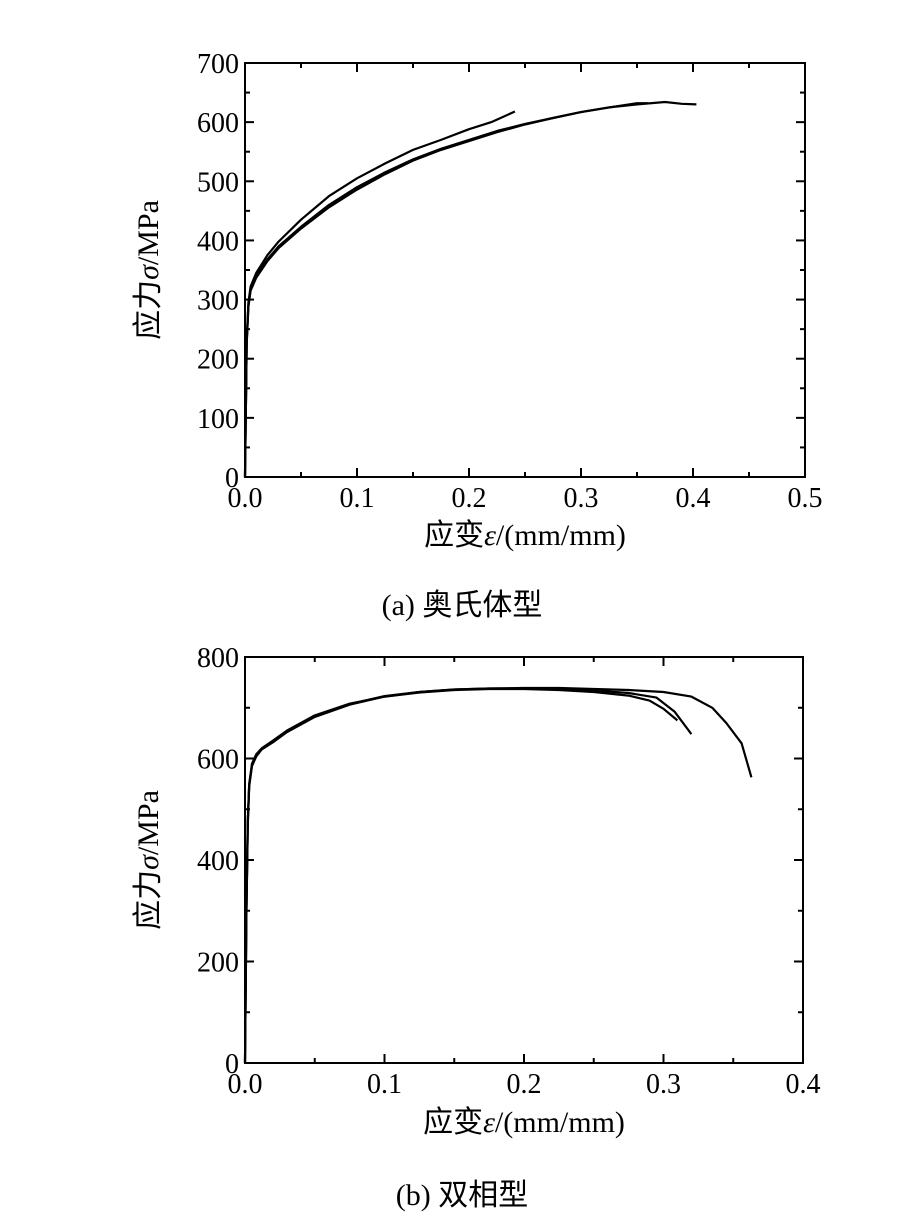 The height and width of the screenshot is (1225, 924). I want to click on y-tick-label: 800, so click(218, 658).